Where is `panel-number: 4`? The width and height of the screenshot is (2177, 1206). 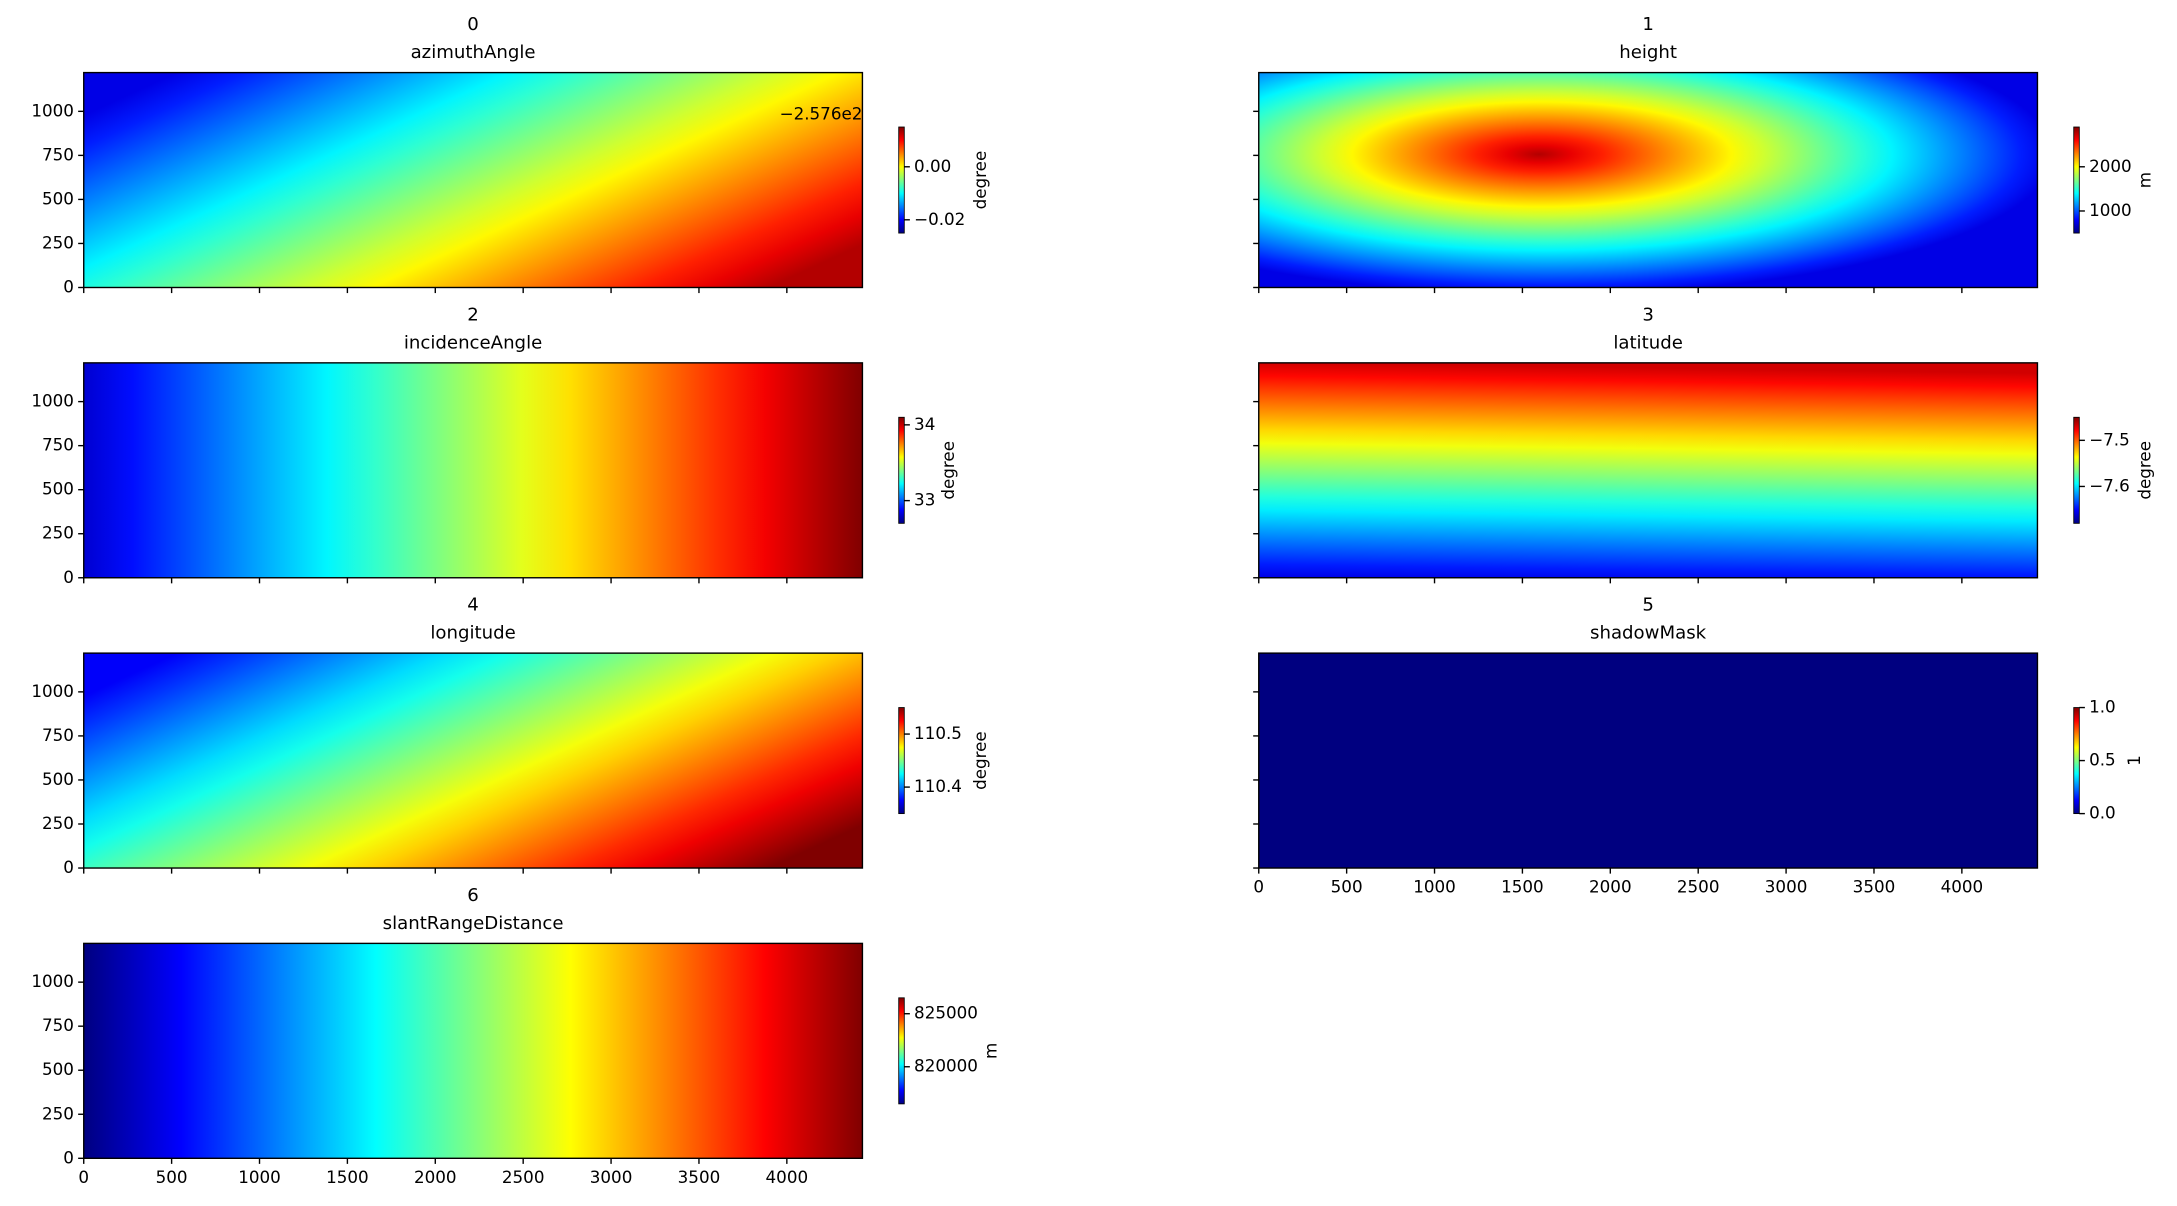 panel-number: 4 is located at coordinates (473, 605).